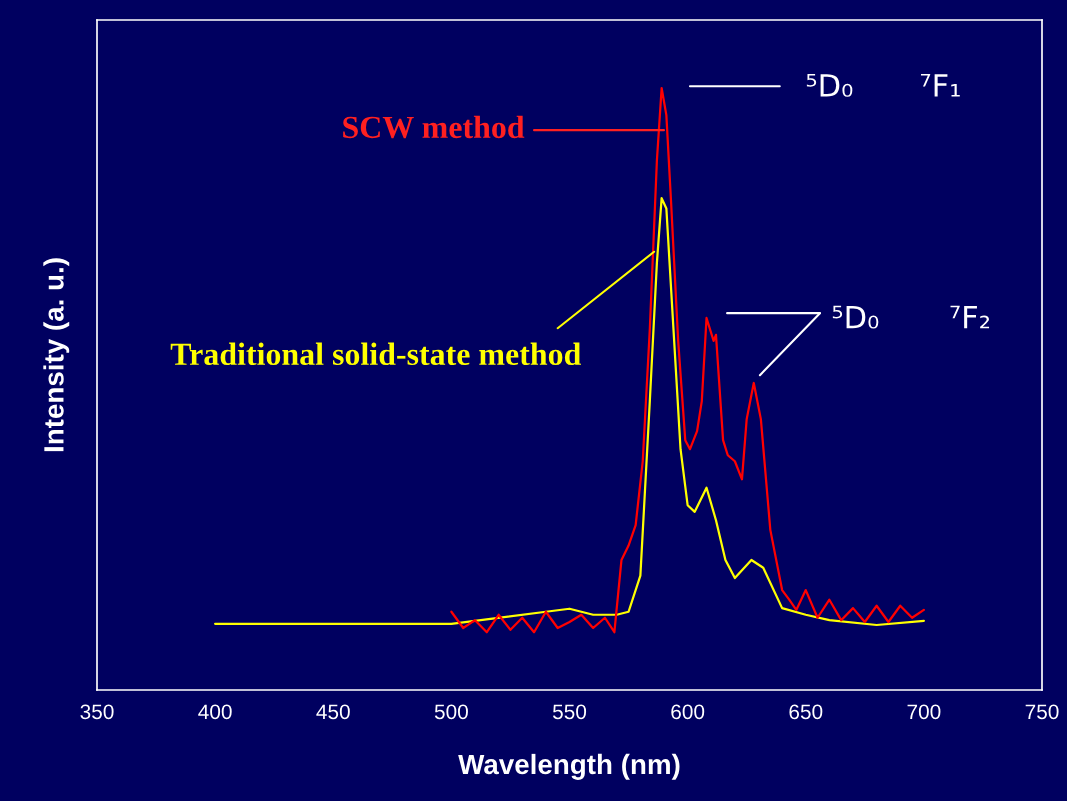  What do you see at coordinates (688, 712) in the screenshot?
I see `x-tick-label: 600` at bounding box center [688, 712].